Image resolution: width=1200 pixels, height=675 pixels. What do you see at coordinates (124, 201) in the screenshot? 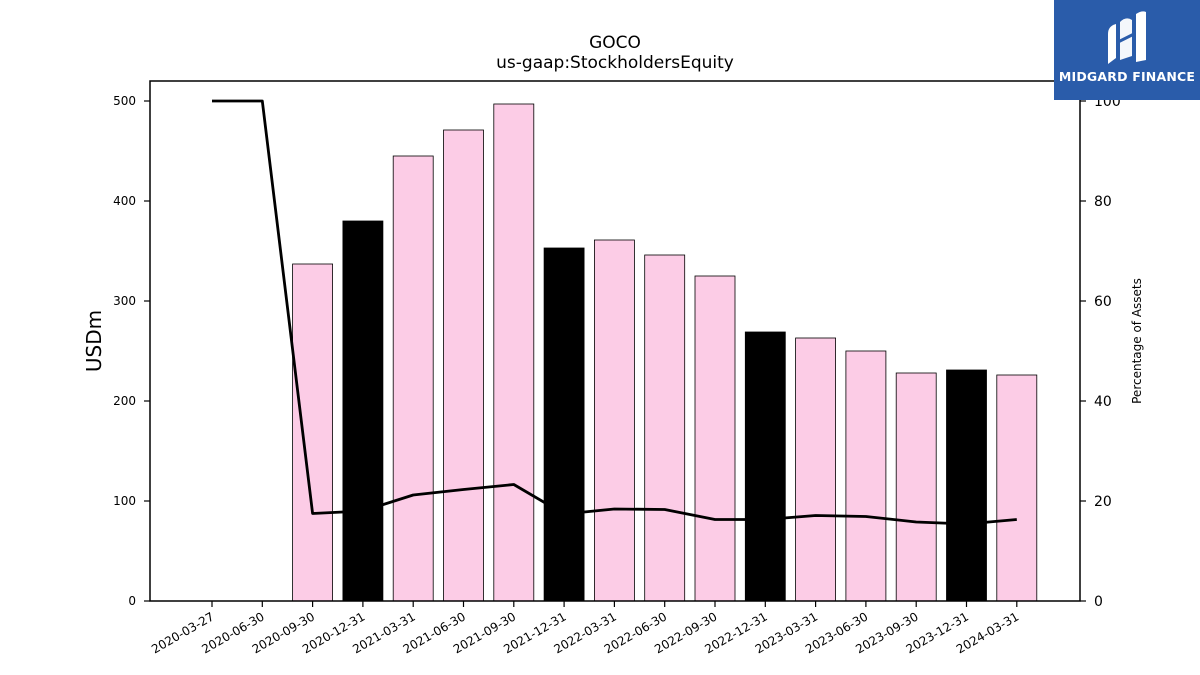
I see `y-left-tick-label-400: 400` at bounding box center [124, 201].